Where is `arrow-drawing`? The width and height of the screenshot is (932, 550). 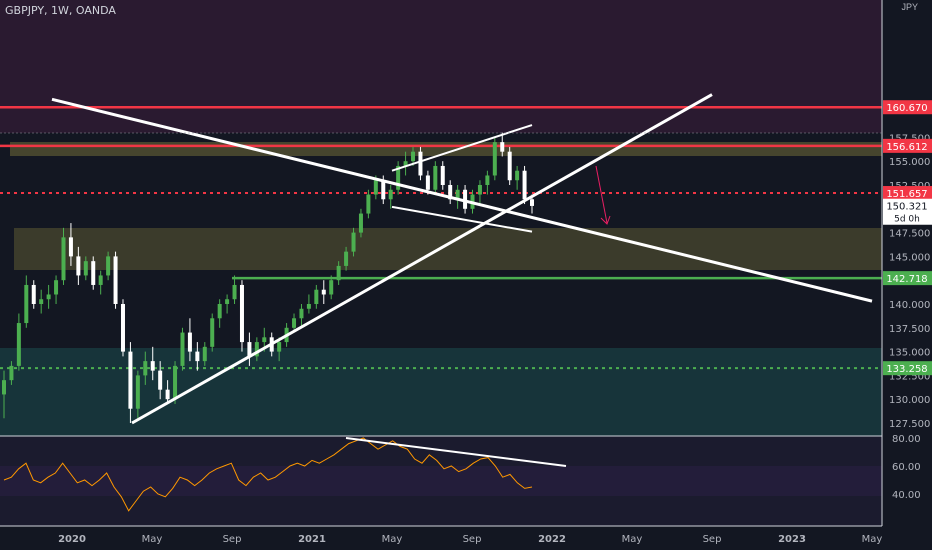 arrow-drawing is located at coordinates (603, 195).